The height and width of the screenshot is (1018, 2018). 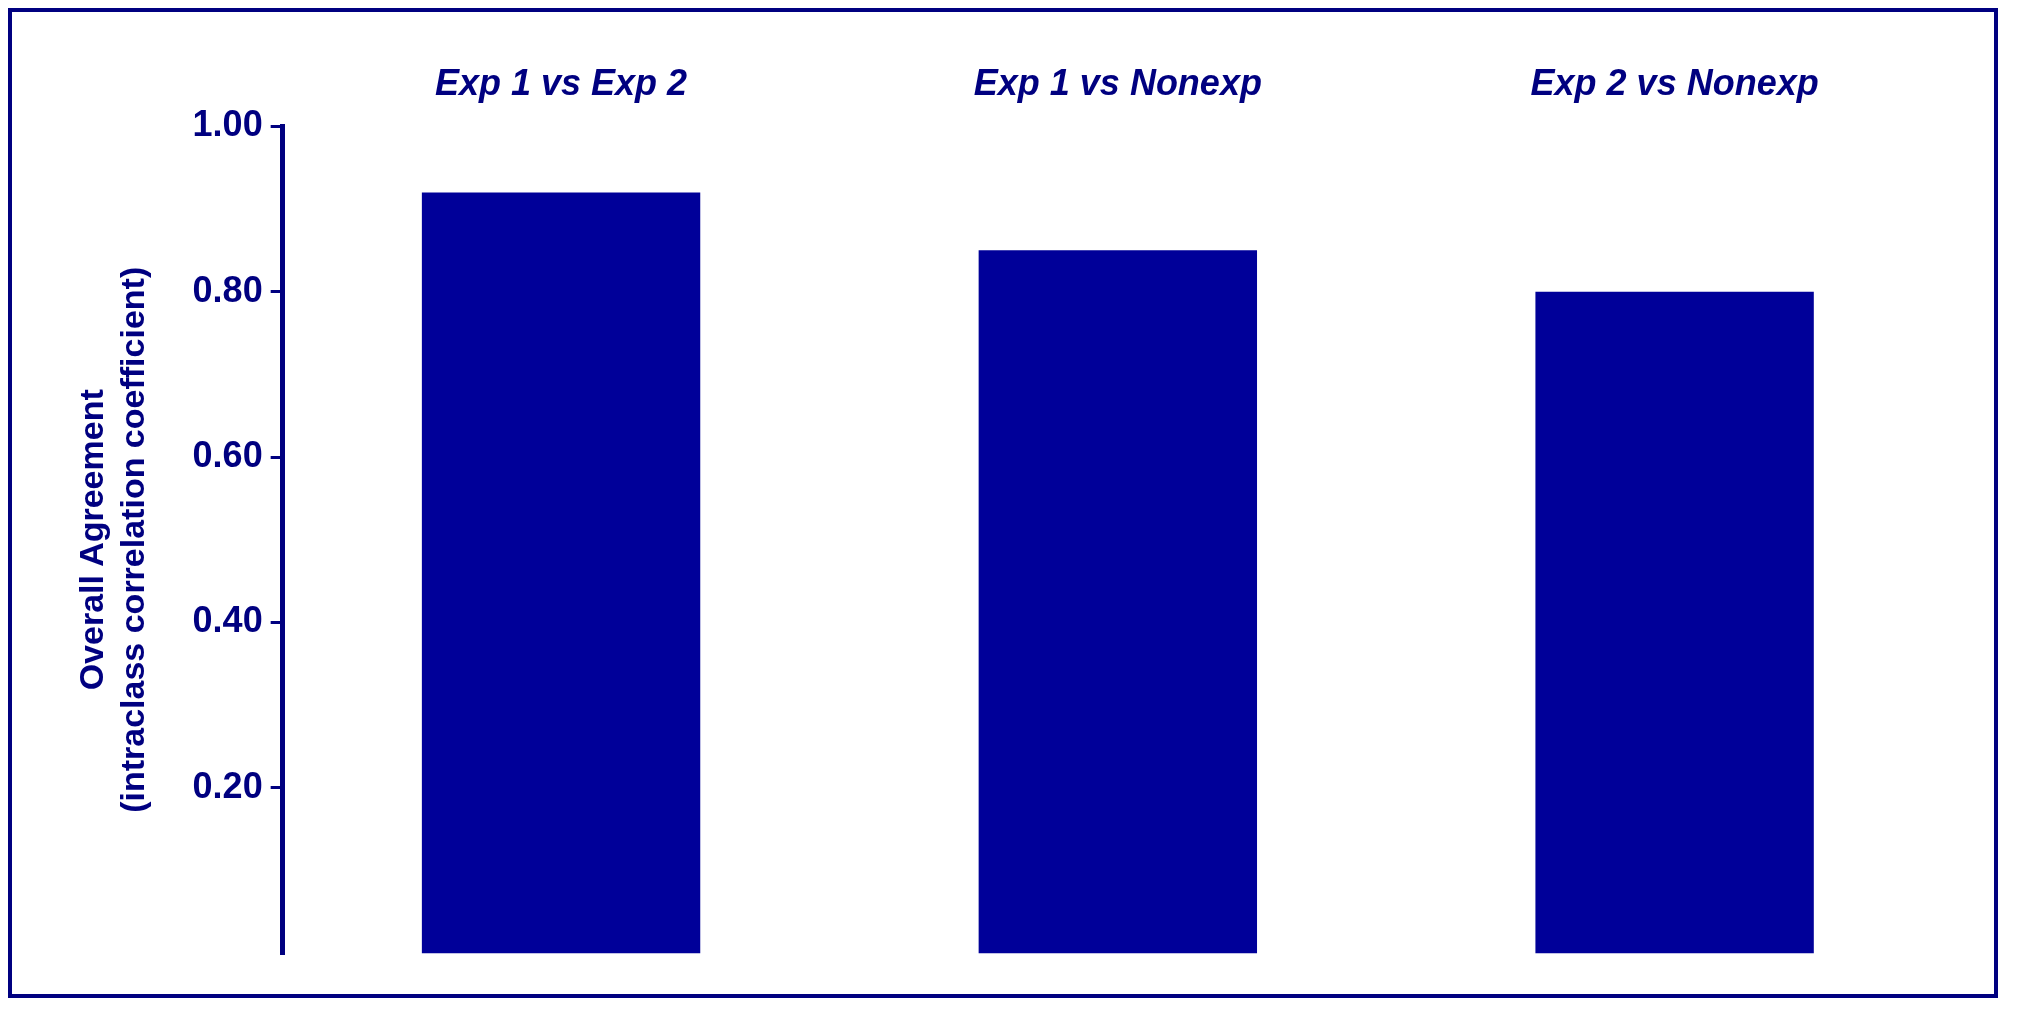 What do you see at coordinates (111, 539) in the screenshot?
I see `y-axis-title: Overall Agreement (intraclass correlation coefficient)` at bounding box center [111, 539].